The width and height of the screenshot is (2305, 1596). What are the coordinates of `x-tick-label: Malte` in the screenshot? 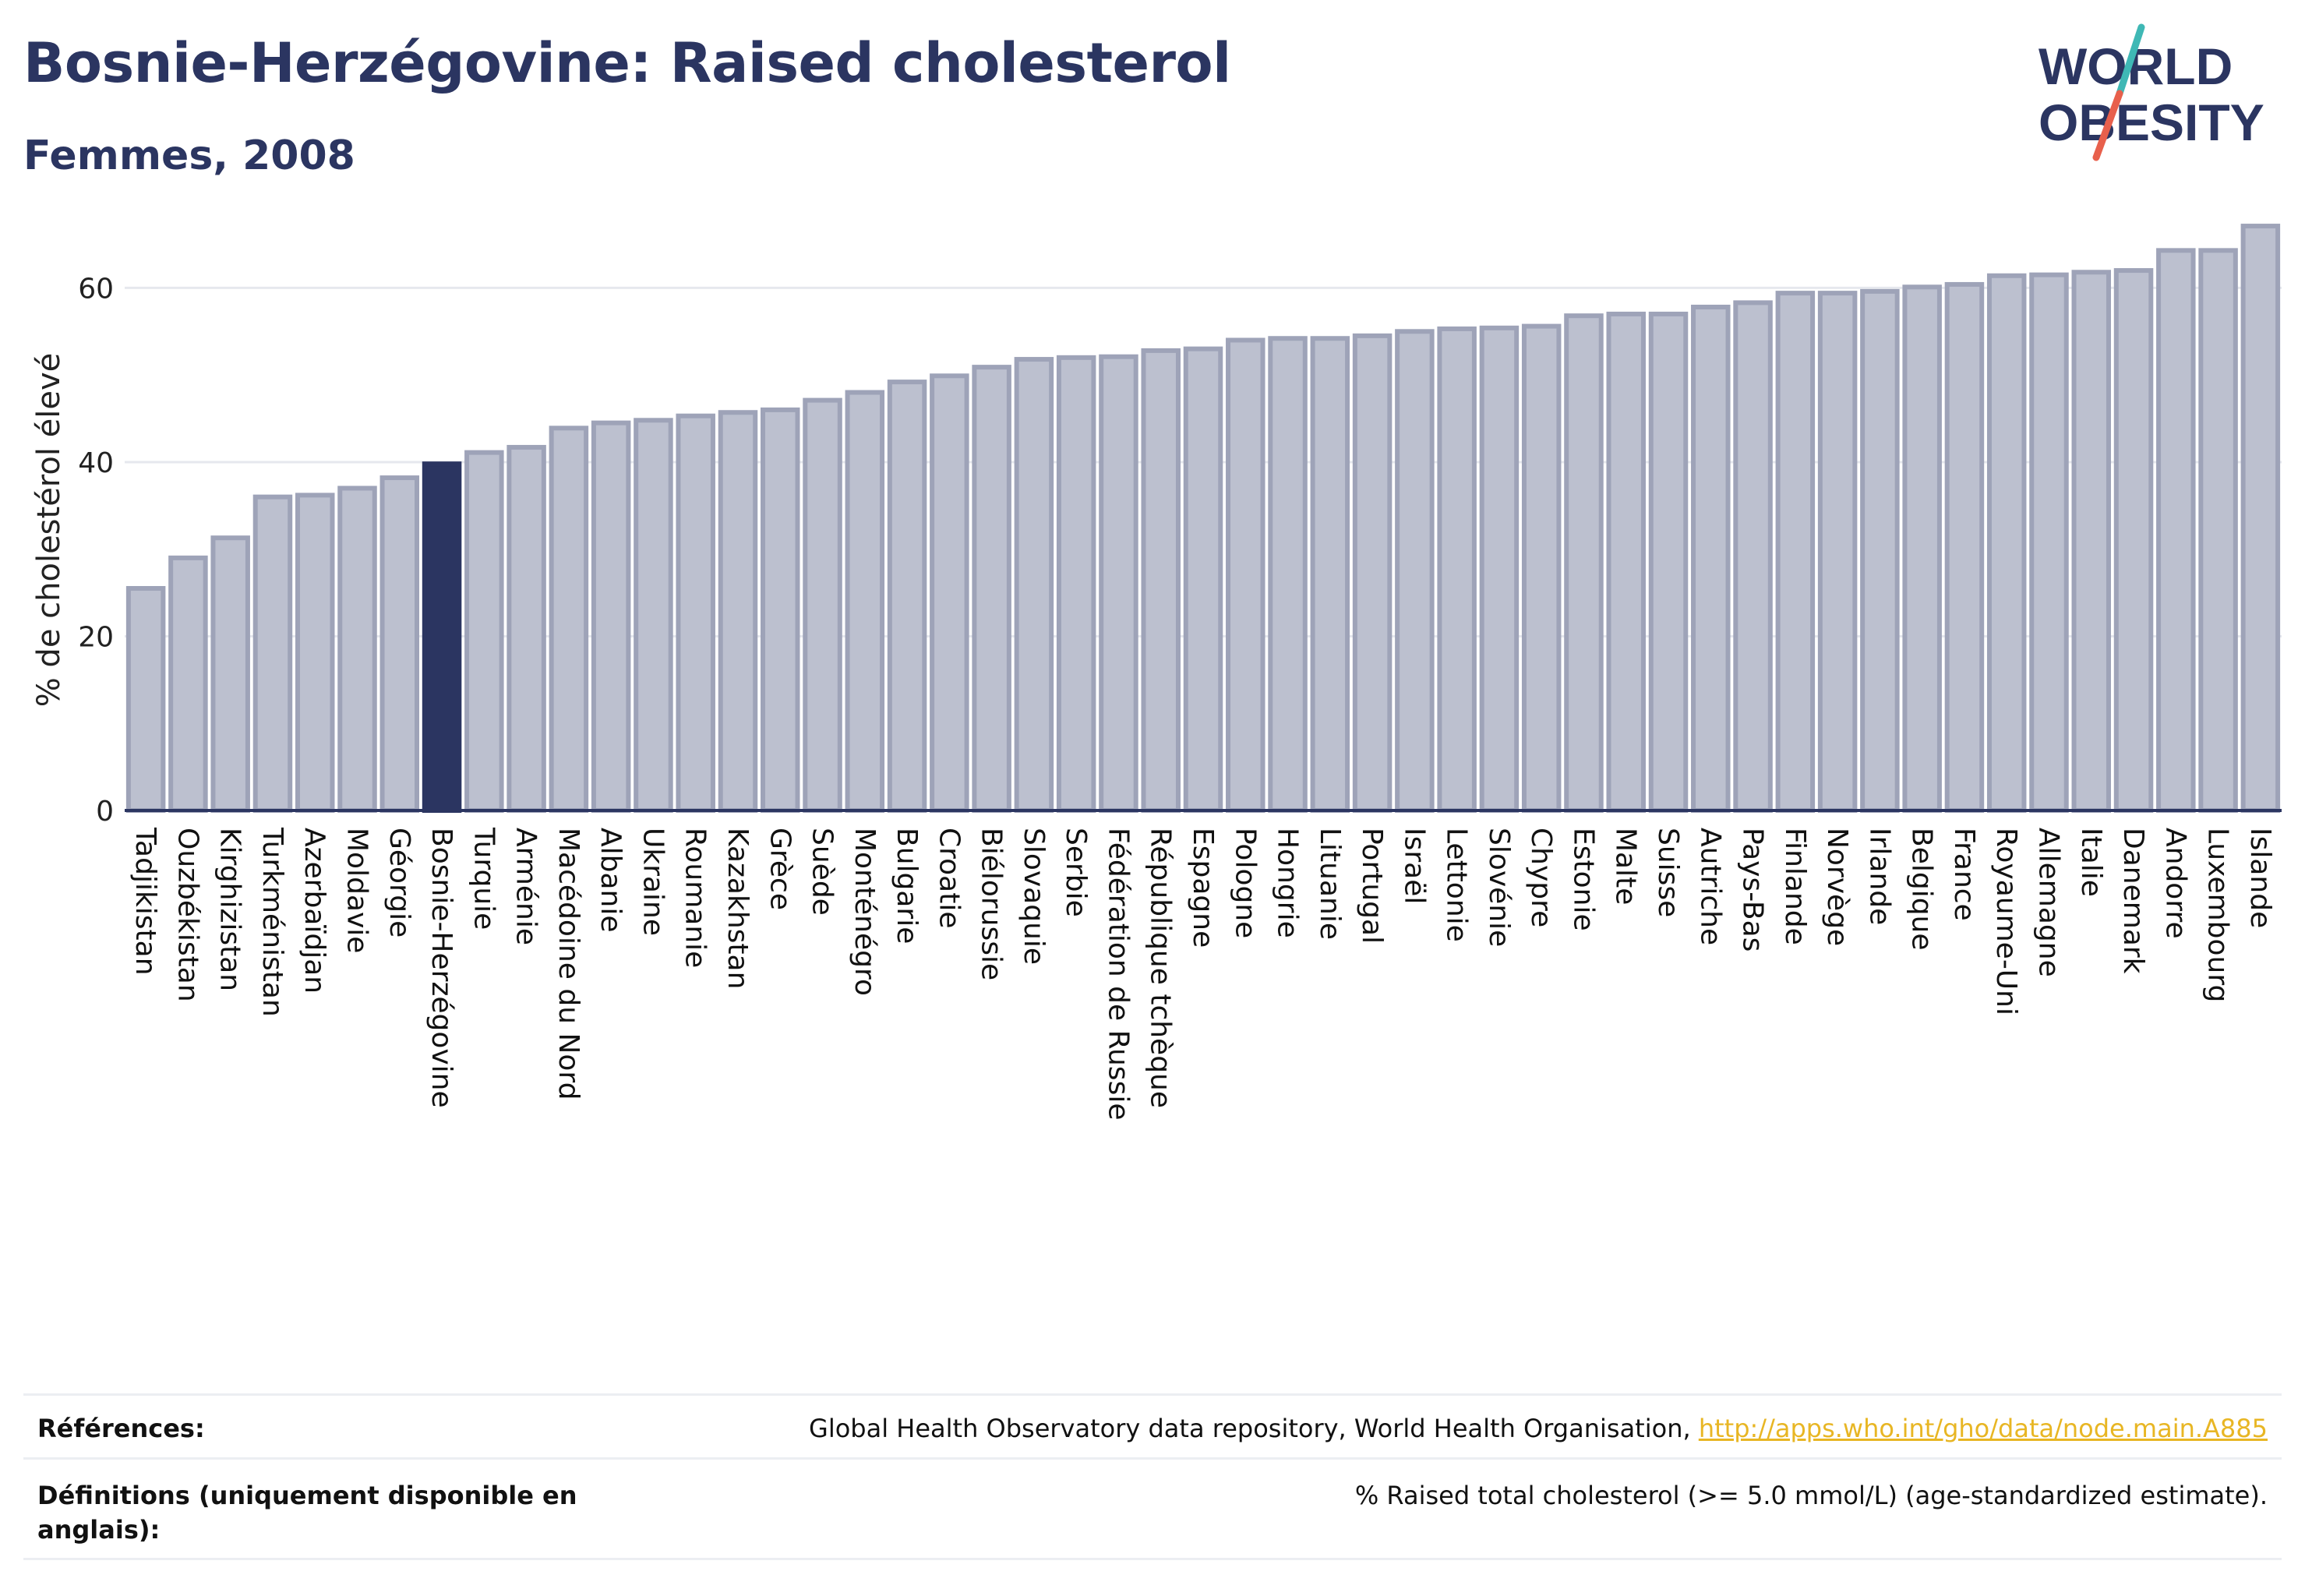 It's located at (1626, 866).